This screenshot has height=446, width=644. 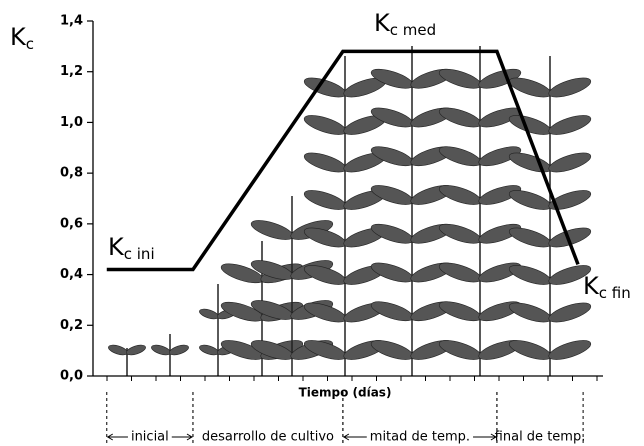 What do you see at coordinates (22, 38) in the screenshot?
I see `y-axis-label: Kc` at bounding box center [22, 38].